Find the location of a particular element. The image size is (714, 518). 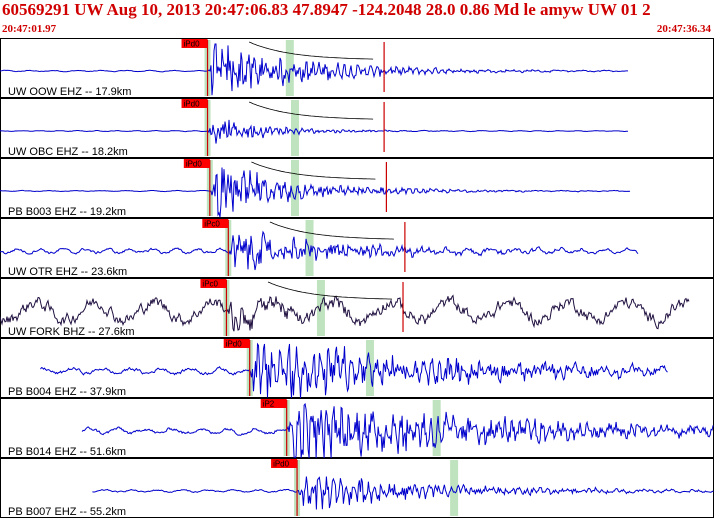

trace-label: UW OBC EHZ -- 18.2km is located at coordinates (68, 152).